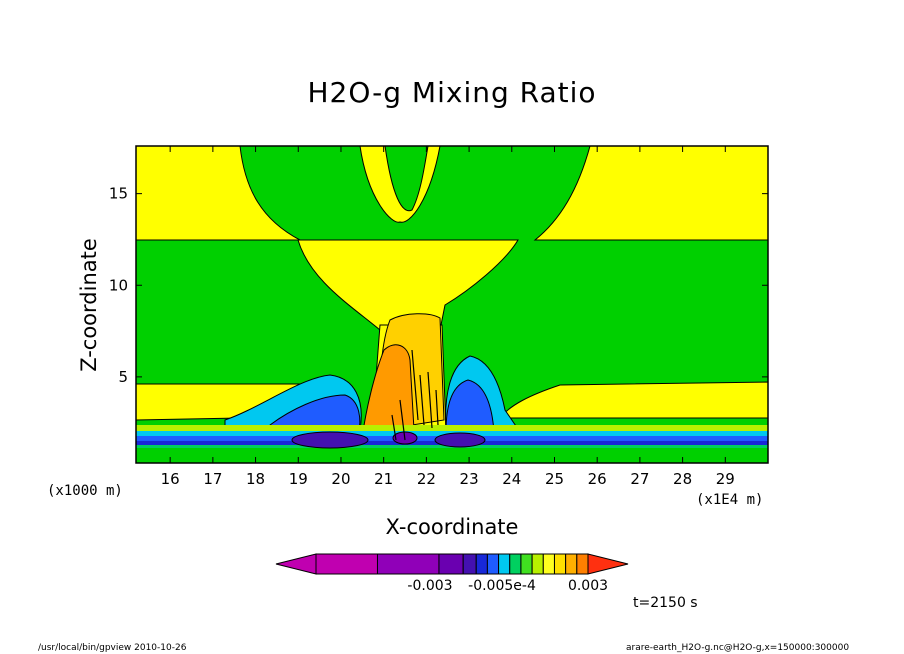  What do you see at coordinates (502, 586) in the screenshot?
I see `colorbar-label-mid: -0.005e-4` at bounding box center [502, 586].